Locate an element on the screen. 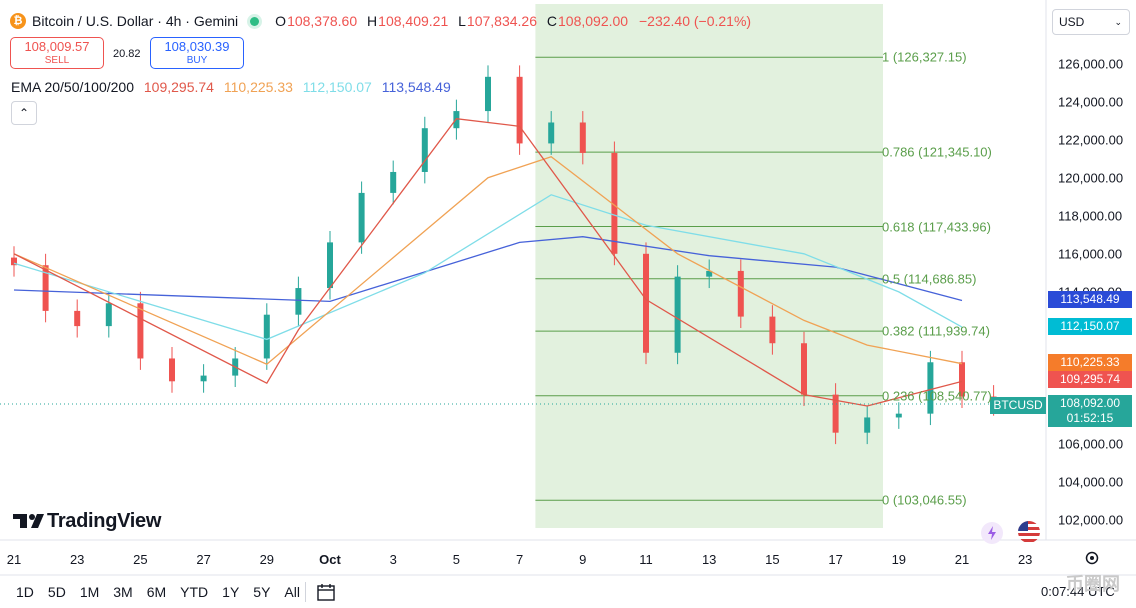 The width and height of the screenshot is (1136, 608). range-5d-button: 5D is located at coordinates (56, 592).